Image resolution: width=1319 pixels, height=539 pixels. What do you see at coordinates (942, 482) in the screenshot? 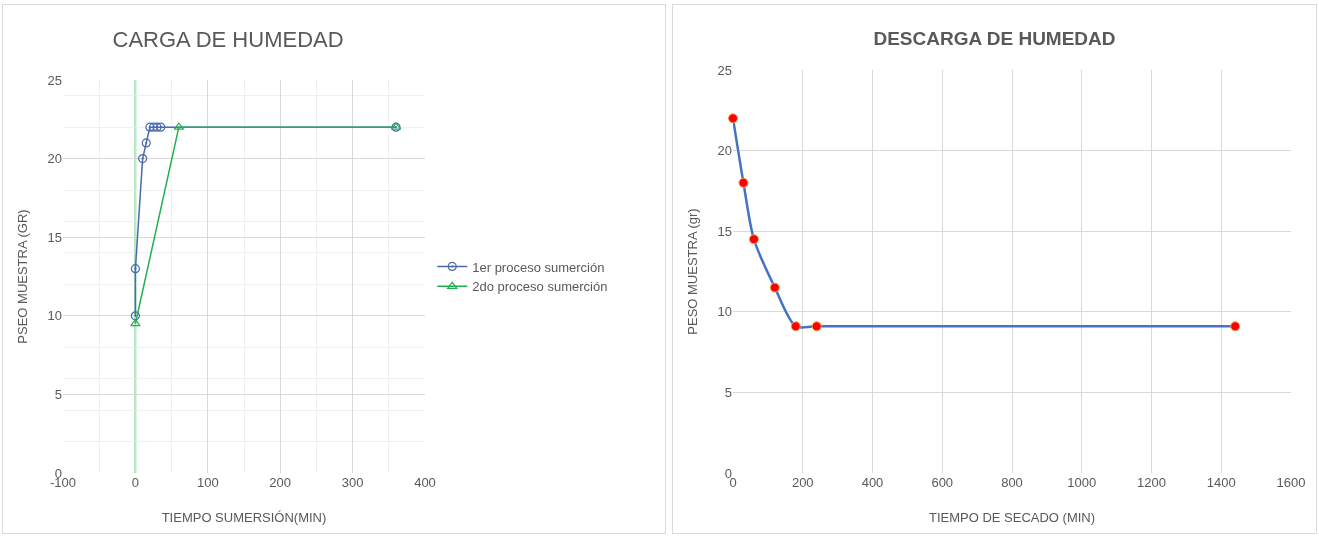
I see `x-tick-label: 600` at bounding box center [942, 482].